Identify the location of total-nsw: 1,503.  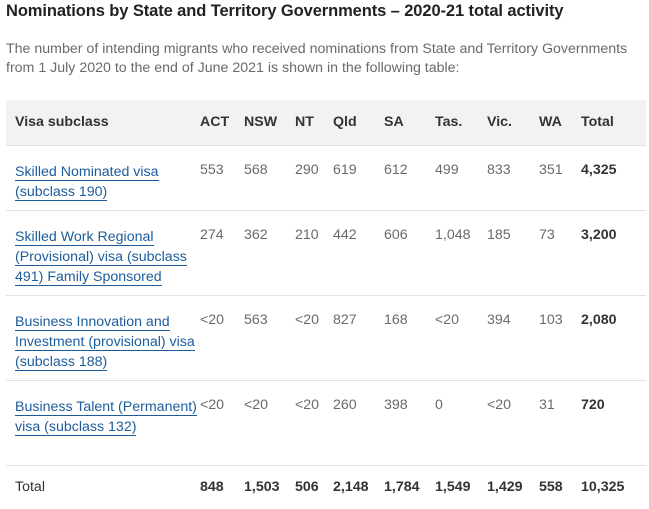
(269, 486).